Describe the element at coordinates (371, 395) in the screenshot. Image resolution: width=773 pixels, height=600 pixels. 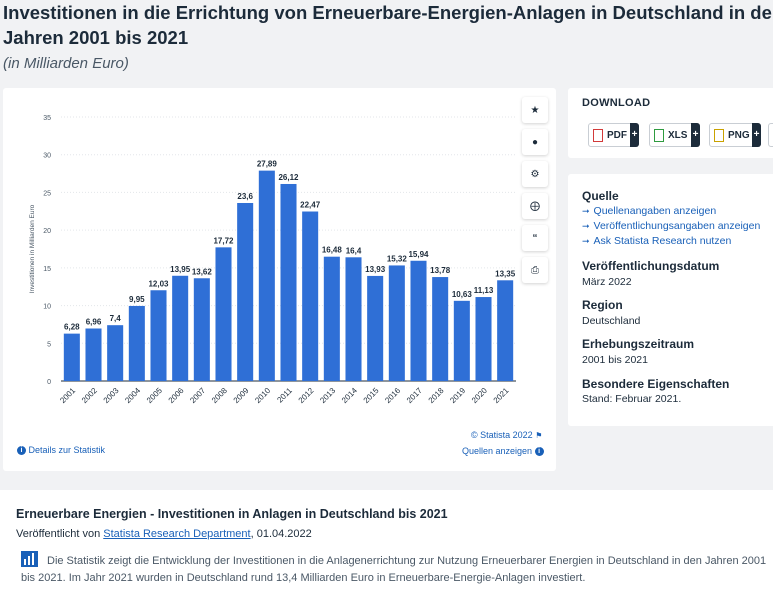
I see `x-tick-label: 2015` at that location.